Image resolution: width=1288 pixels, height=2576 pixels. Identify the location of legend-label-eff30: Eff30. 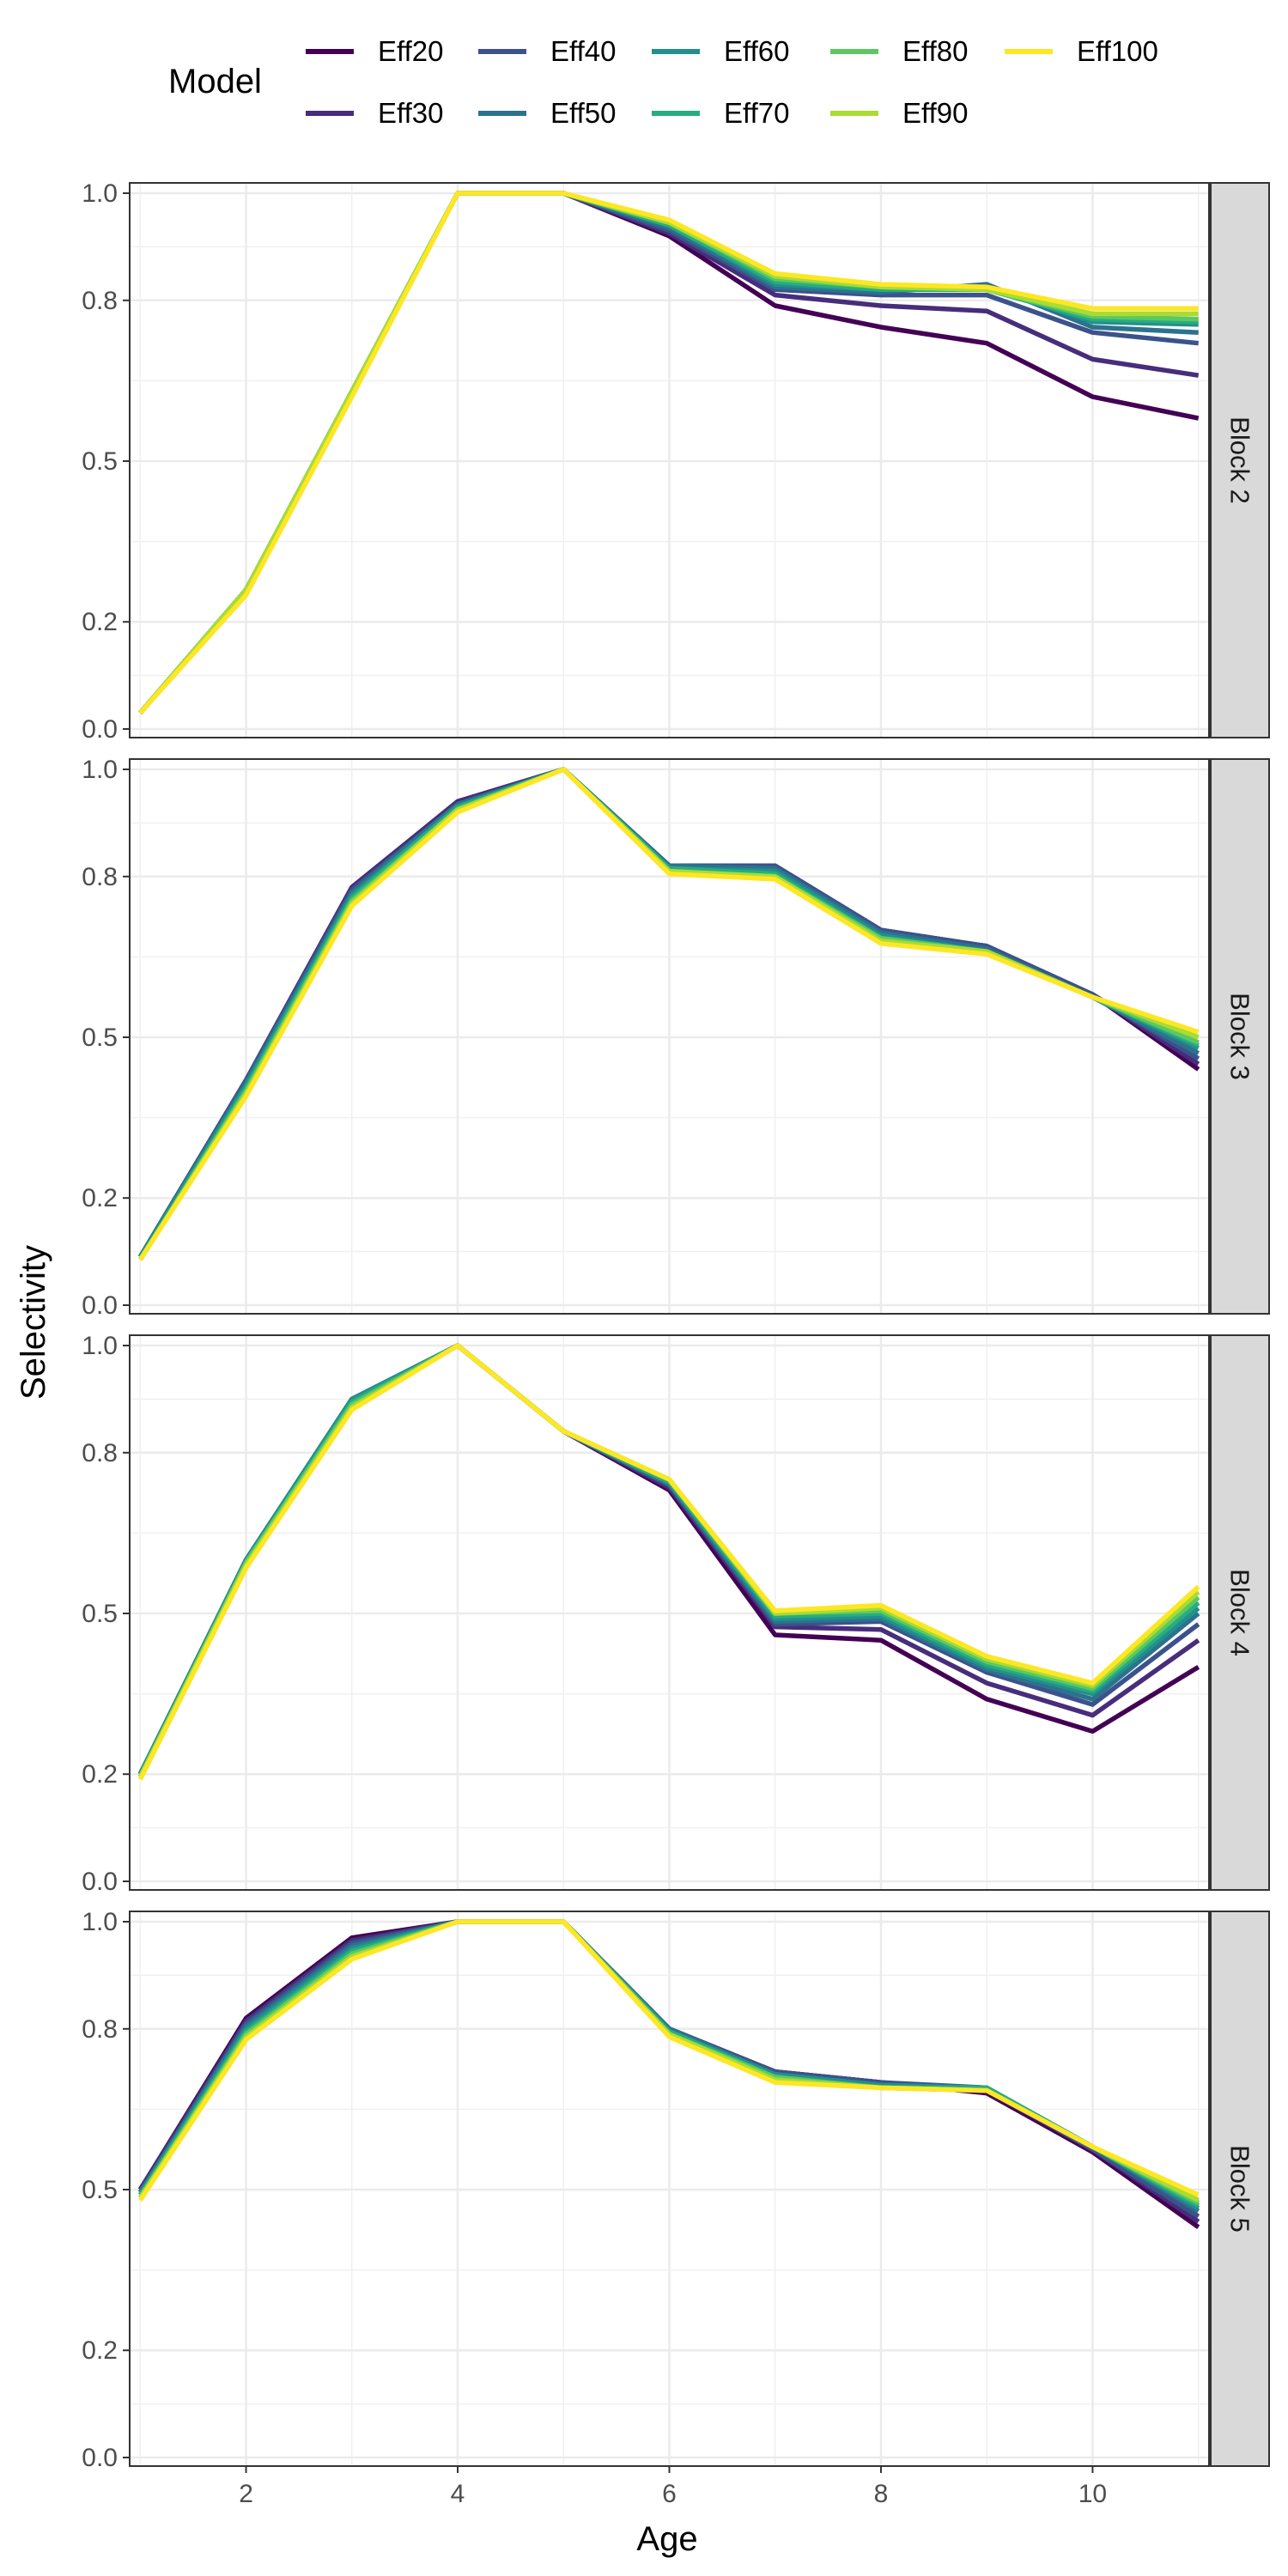
(410, 113).